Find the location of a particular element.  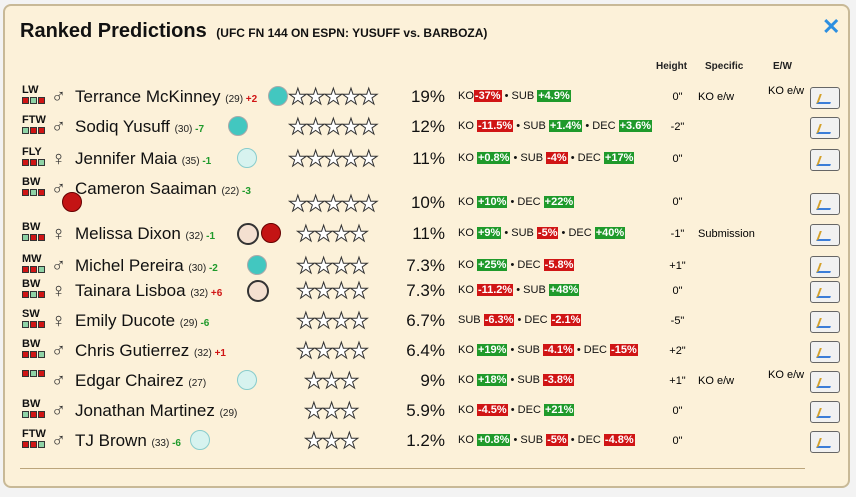

stat-segment: -37% is located at coordinates (487, 96).